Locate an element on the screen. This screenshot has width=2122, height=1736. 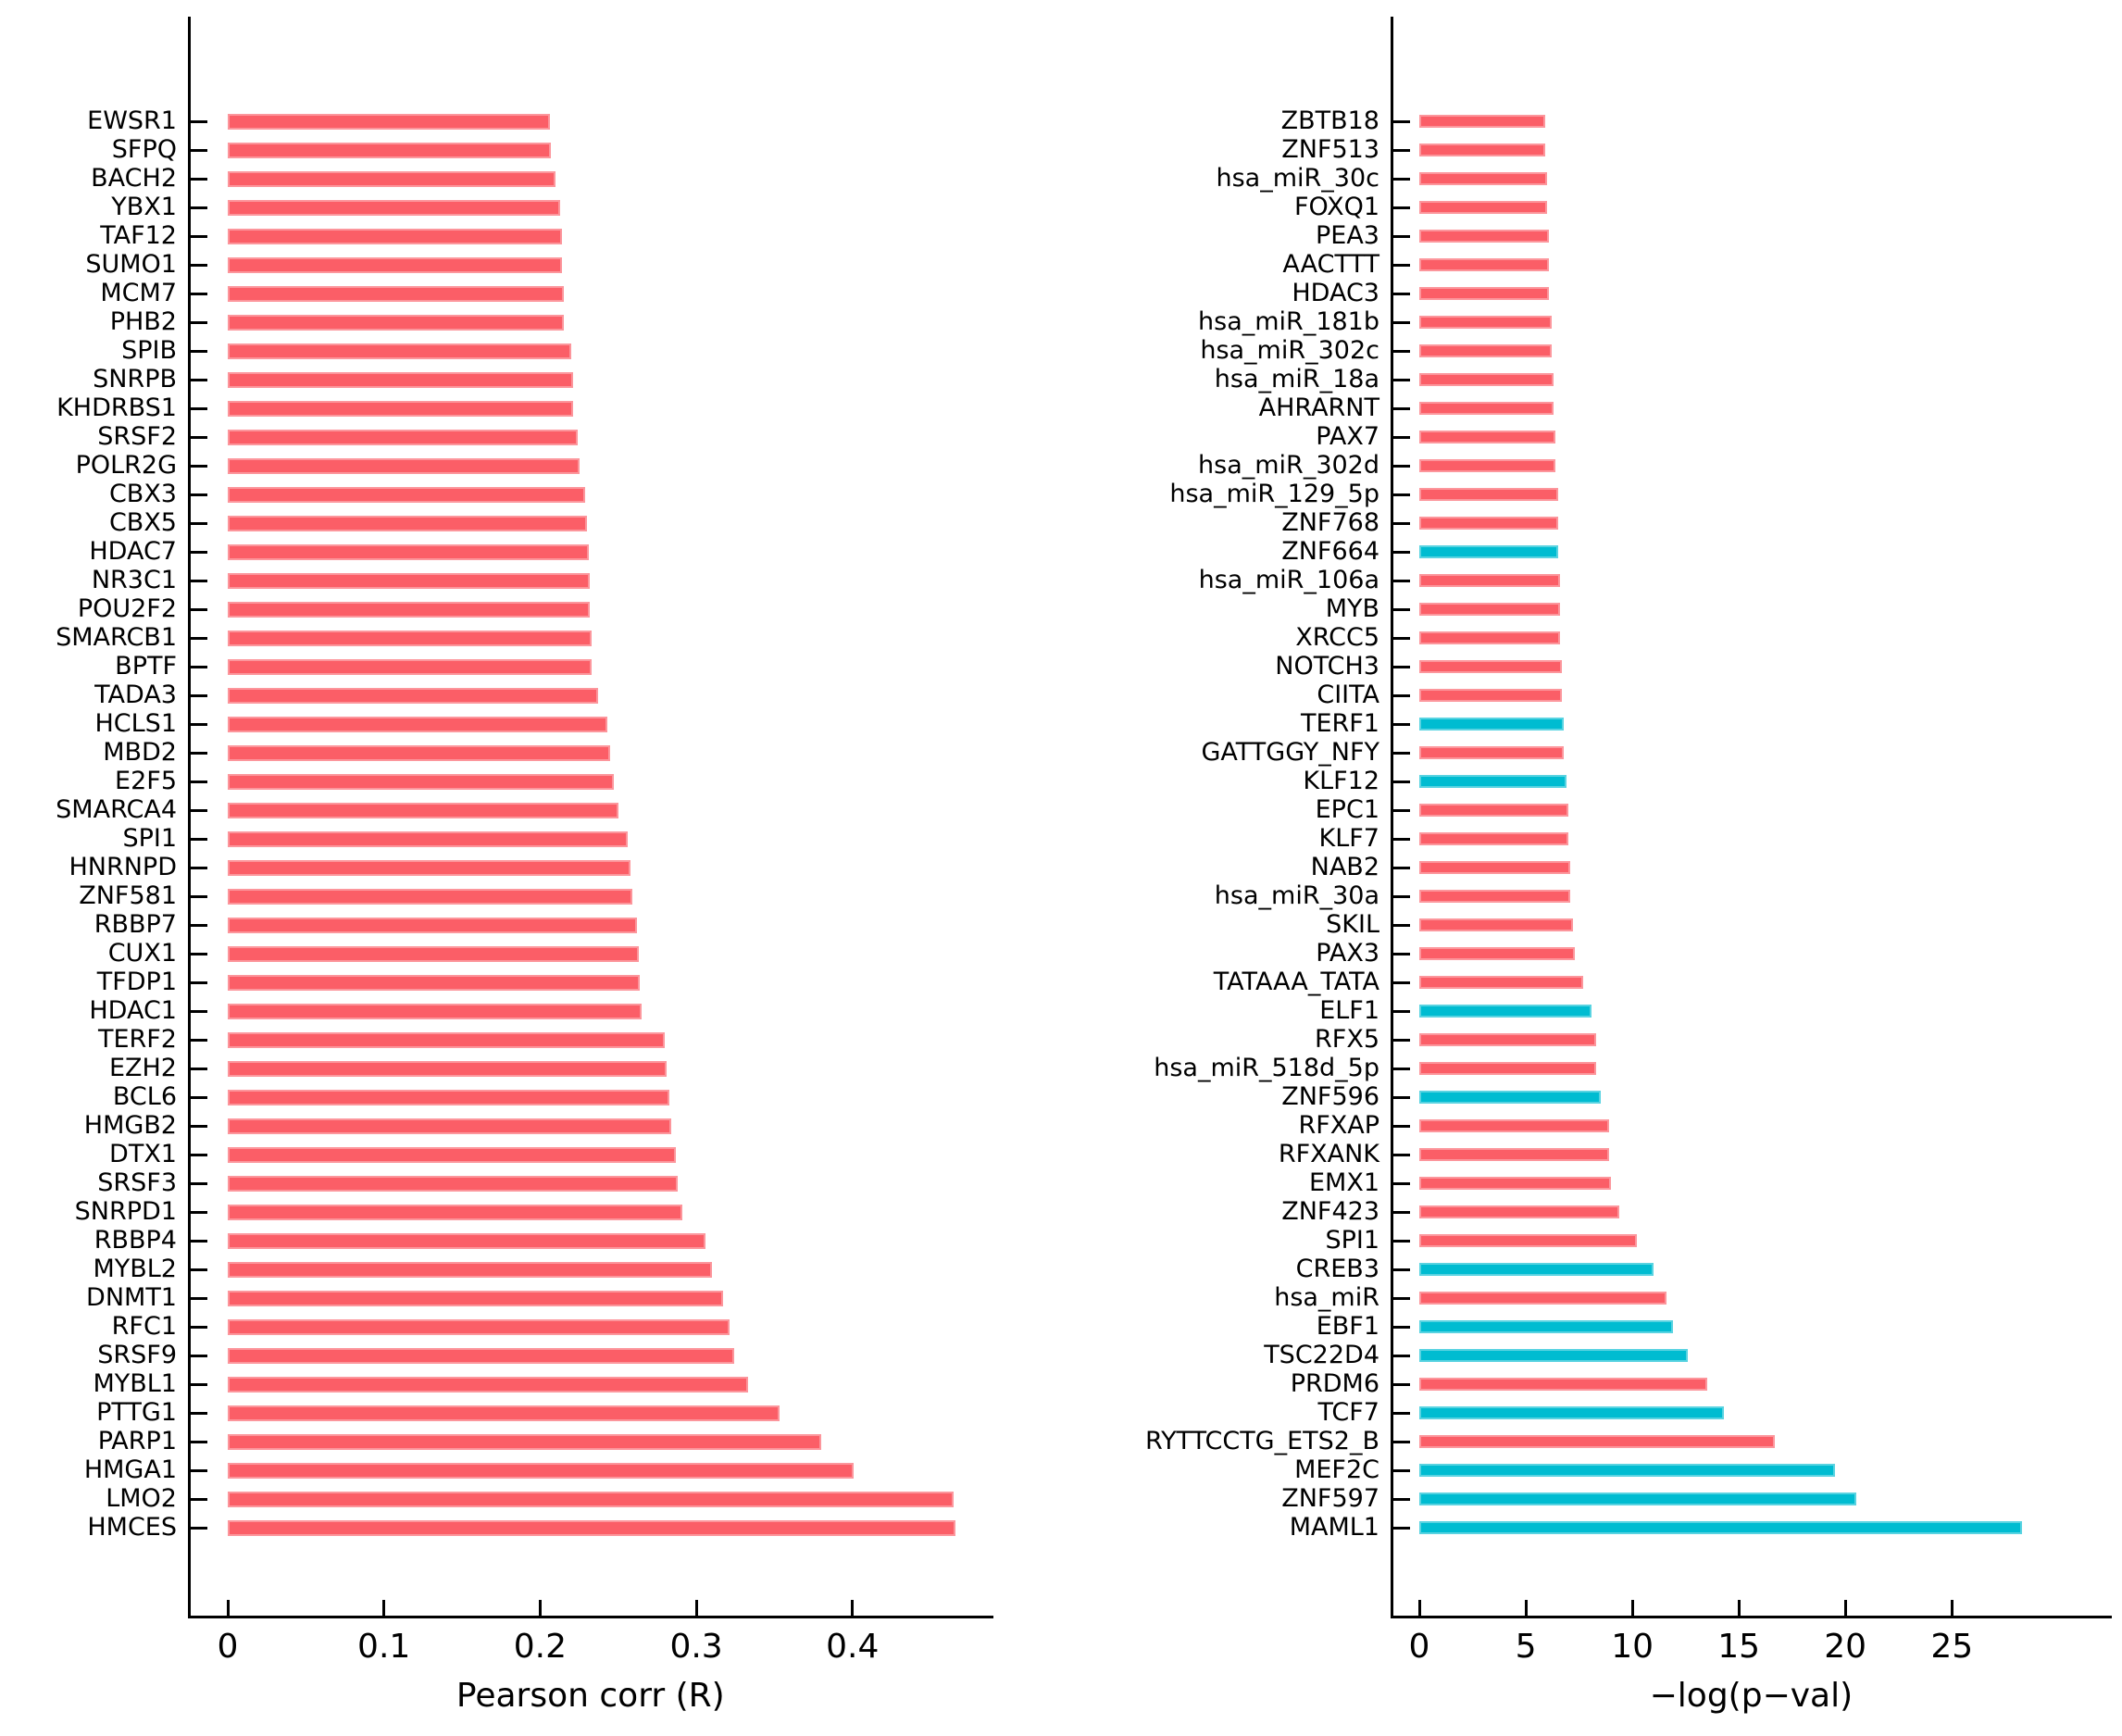
category-label: LMO2 is located at coordinates (141, 1498).